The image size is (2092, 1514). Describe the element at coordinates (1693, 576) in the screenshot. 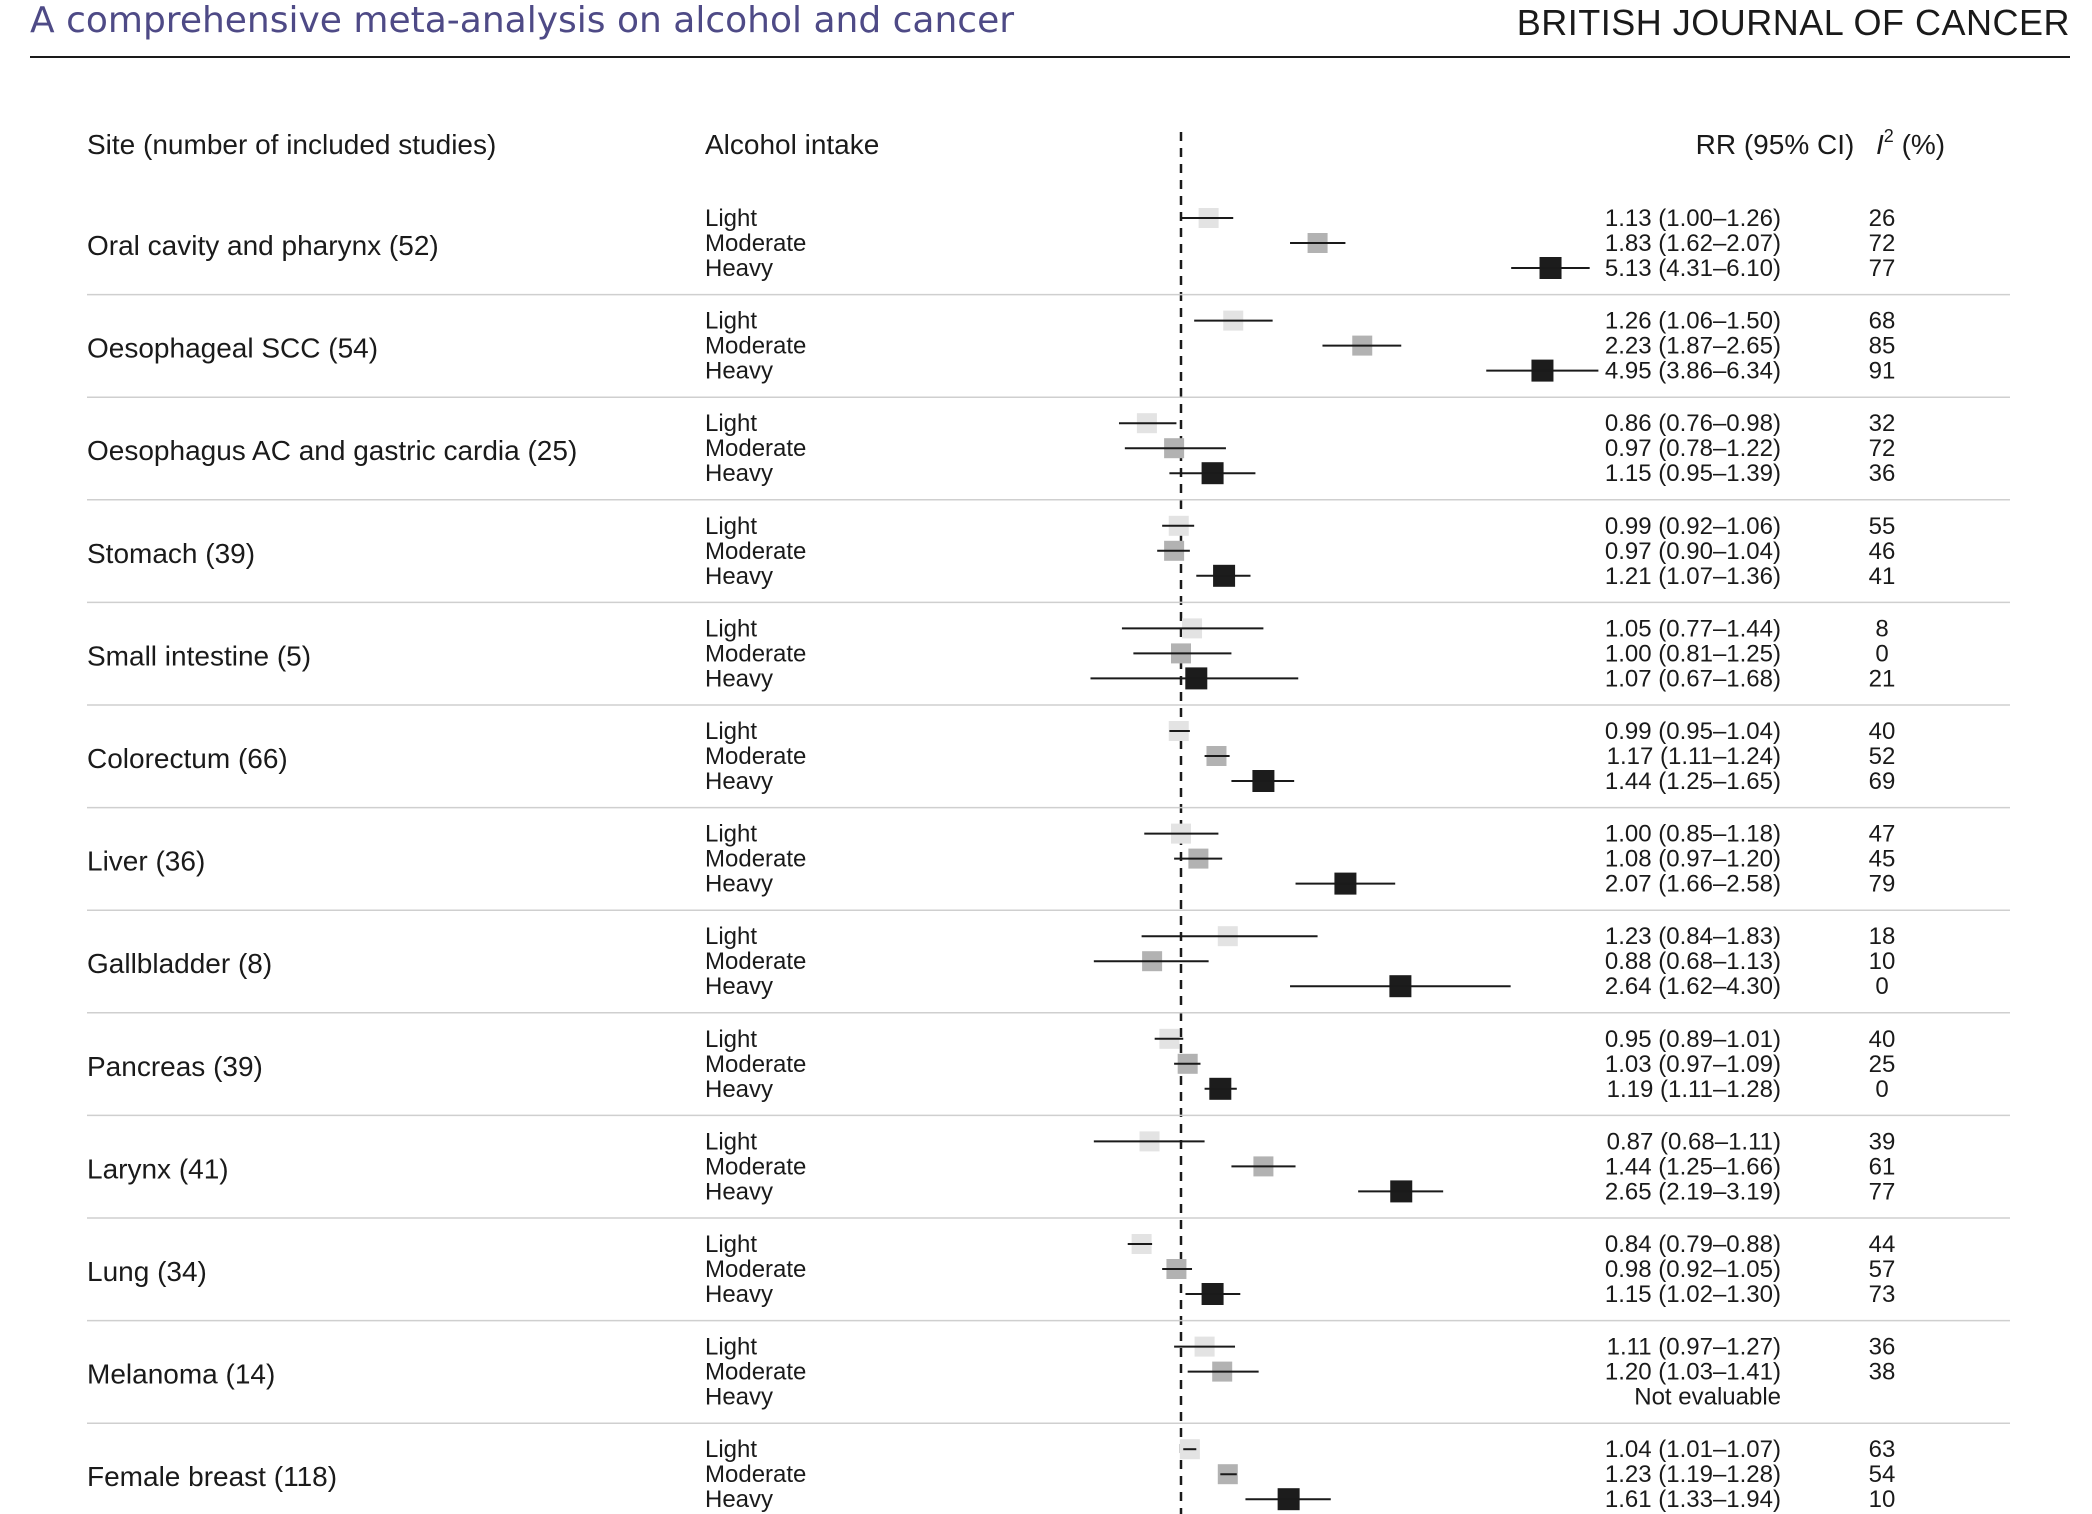

I see `rr-ci-label: 1.21 (1.07–1.36)` at that location.